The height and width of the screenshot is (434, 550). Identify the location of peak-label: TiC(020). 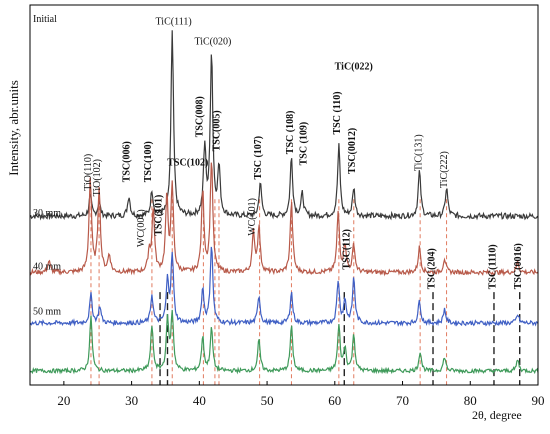
(212, 41).